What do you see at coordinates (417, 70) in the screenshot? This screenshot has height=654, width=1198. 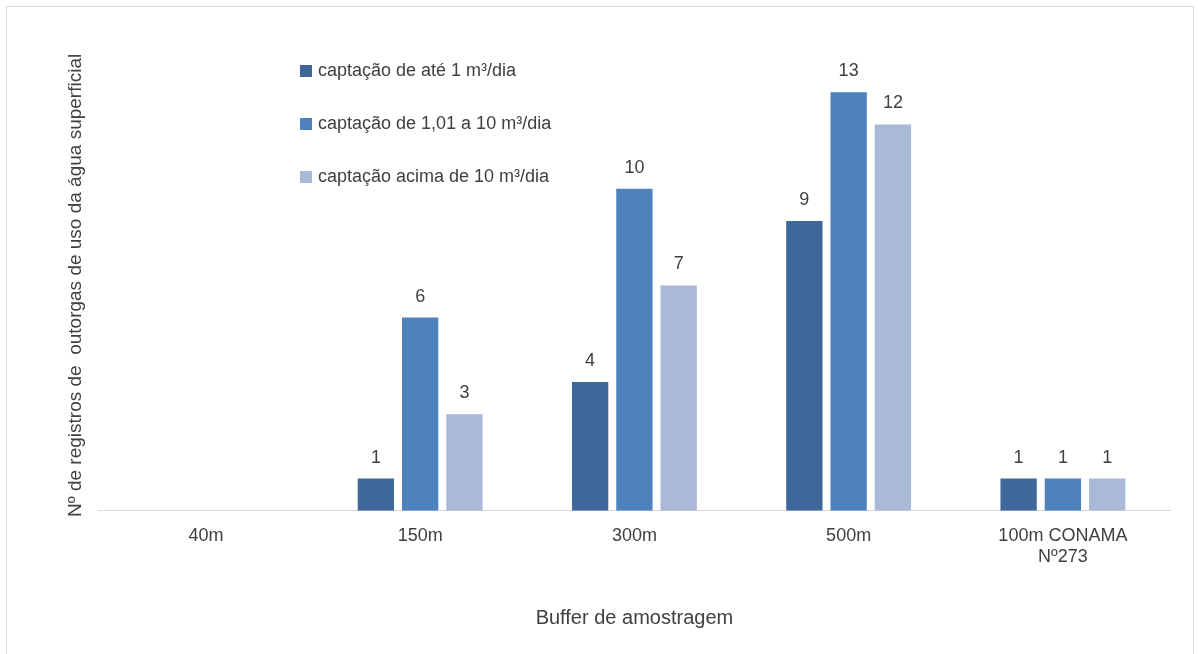 I see `legend-label: captação de até 1 m³/dia` at bounding box center [417, 70].